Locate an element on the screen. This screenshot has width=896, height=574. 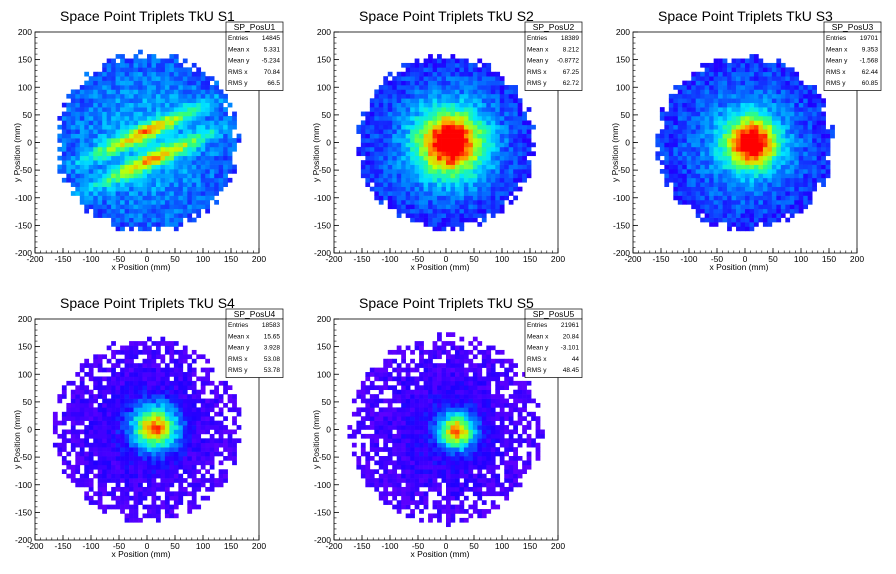
stats-label: Entries is located at coordinates (537, 38).